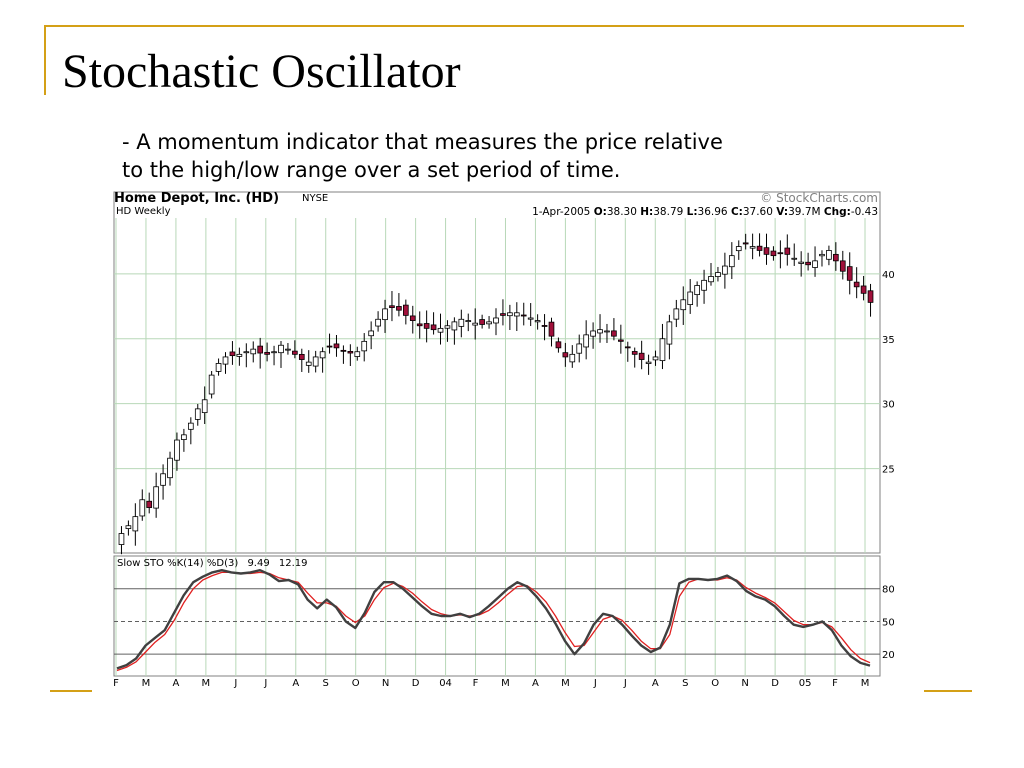 This screenshot has height=768, width=1024. What do you see at coordinates (622, 212) in the screenshot?
I see `quote-open: 38.30` at bounding box center [622, 212].